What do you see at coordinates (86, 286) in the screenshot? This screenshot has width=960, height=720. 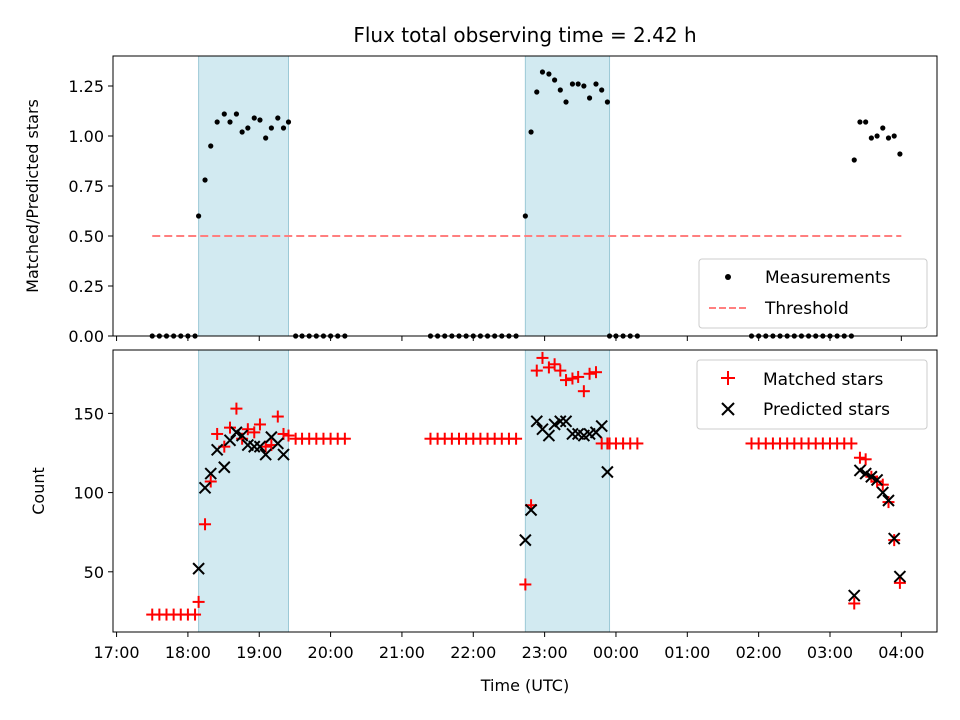 I see `top-ytick-label-1: 0.25` at bounding box center [86, 286].